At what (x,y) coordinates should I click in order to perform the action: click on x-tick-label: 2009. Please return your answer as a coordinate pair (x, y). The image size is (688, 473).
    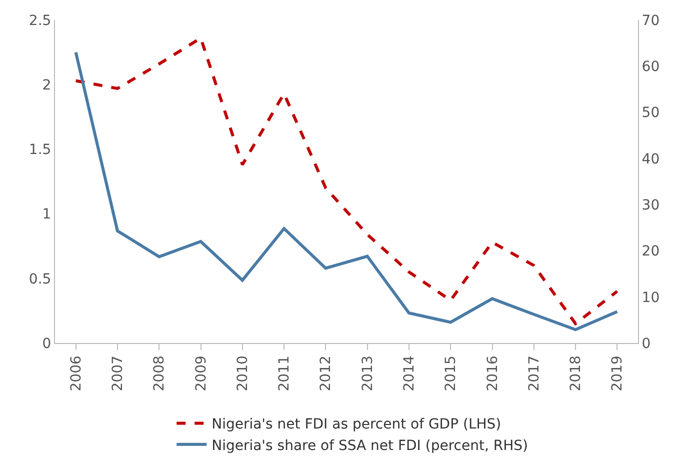
    Looking at the image, I should click on (201, 374).